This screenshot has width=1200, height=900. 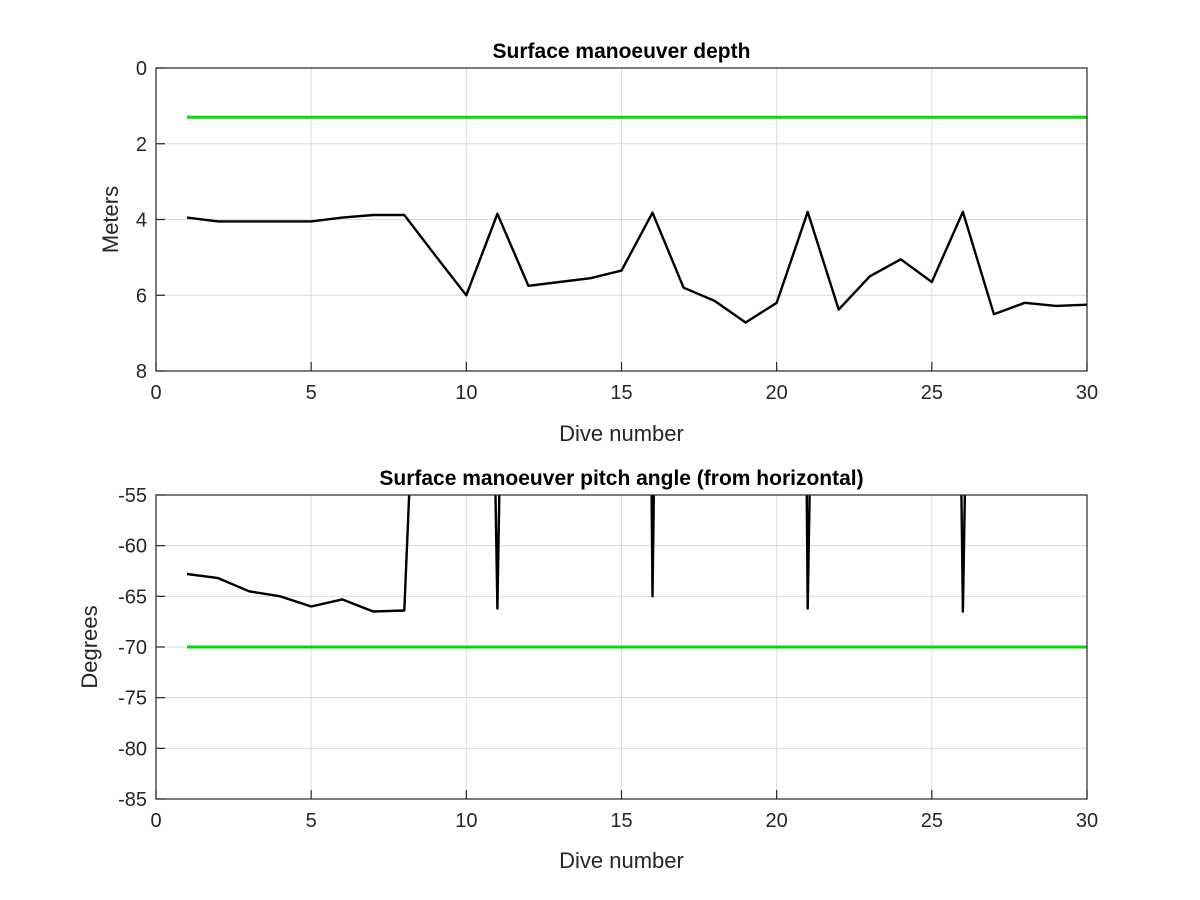 What do you see at coordinates (141, 221) in the screenshot?
I see `depth-y-tick-label: 4` at bounding box center [141, 221].